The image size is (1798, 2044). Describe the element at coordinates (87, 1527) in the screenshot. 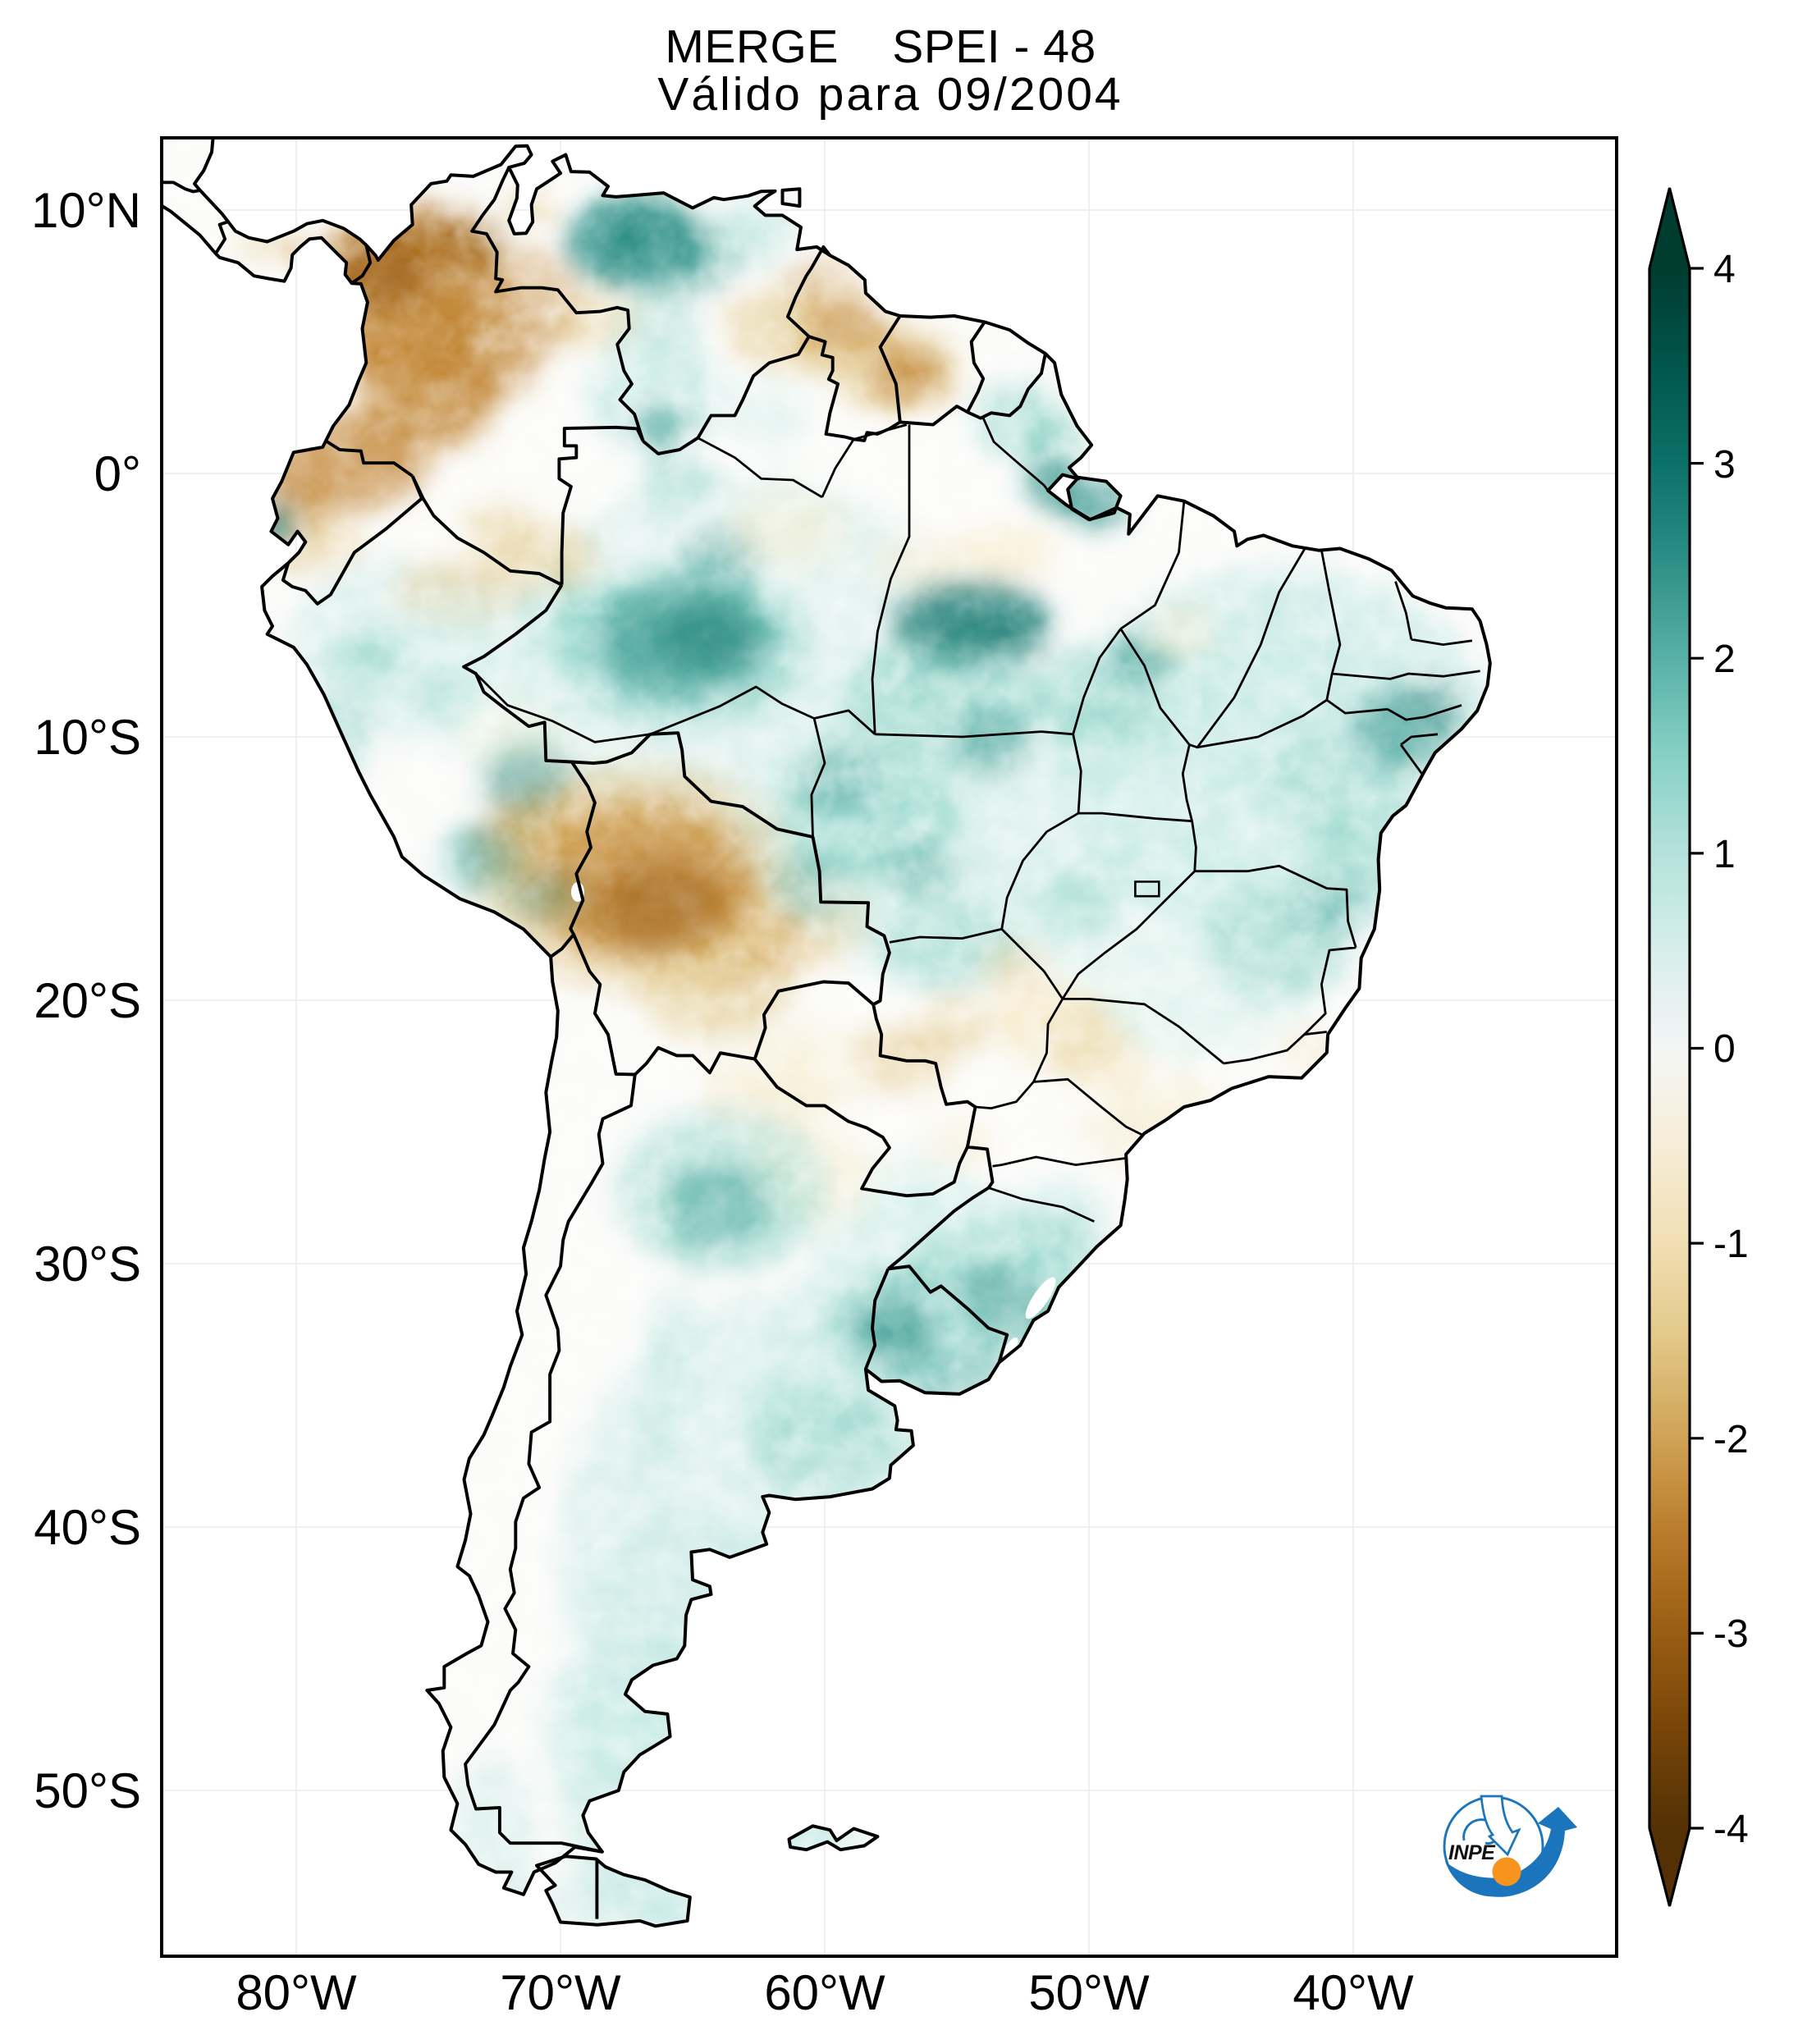

I see `svg-text: 40°S` at that location.